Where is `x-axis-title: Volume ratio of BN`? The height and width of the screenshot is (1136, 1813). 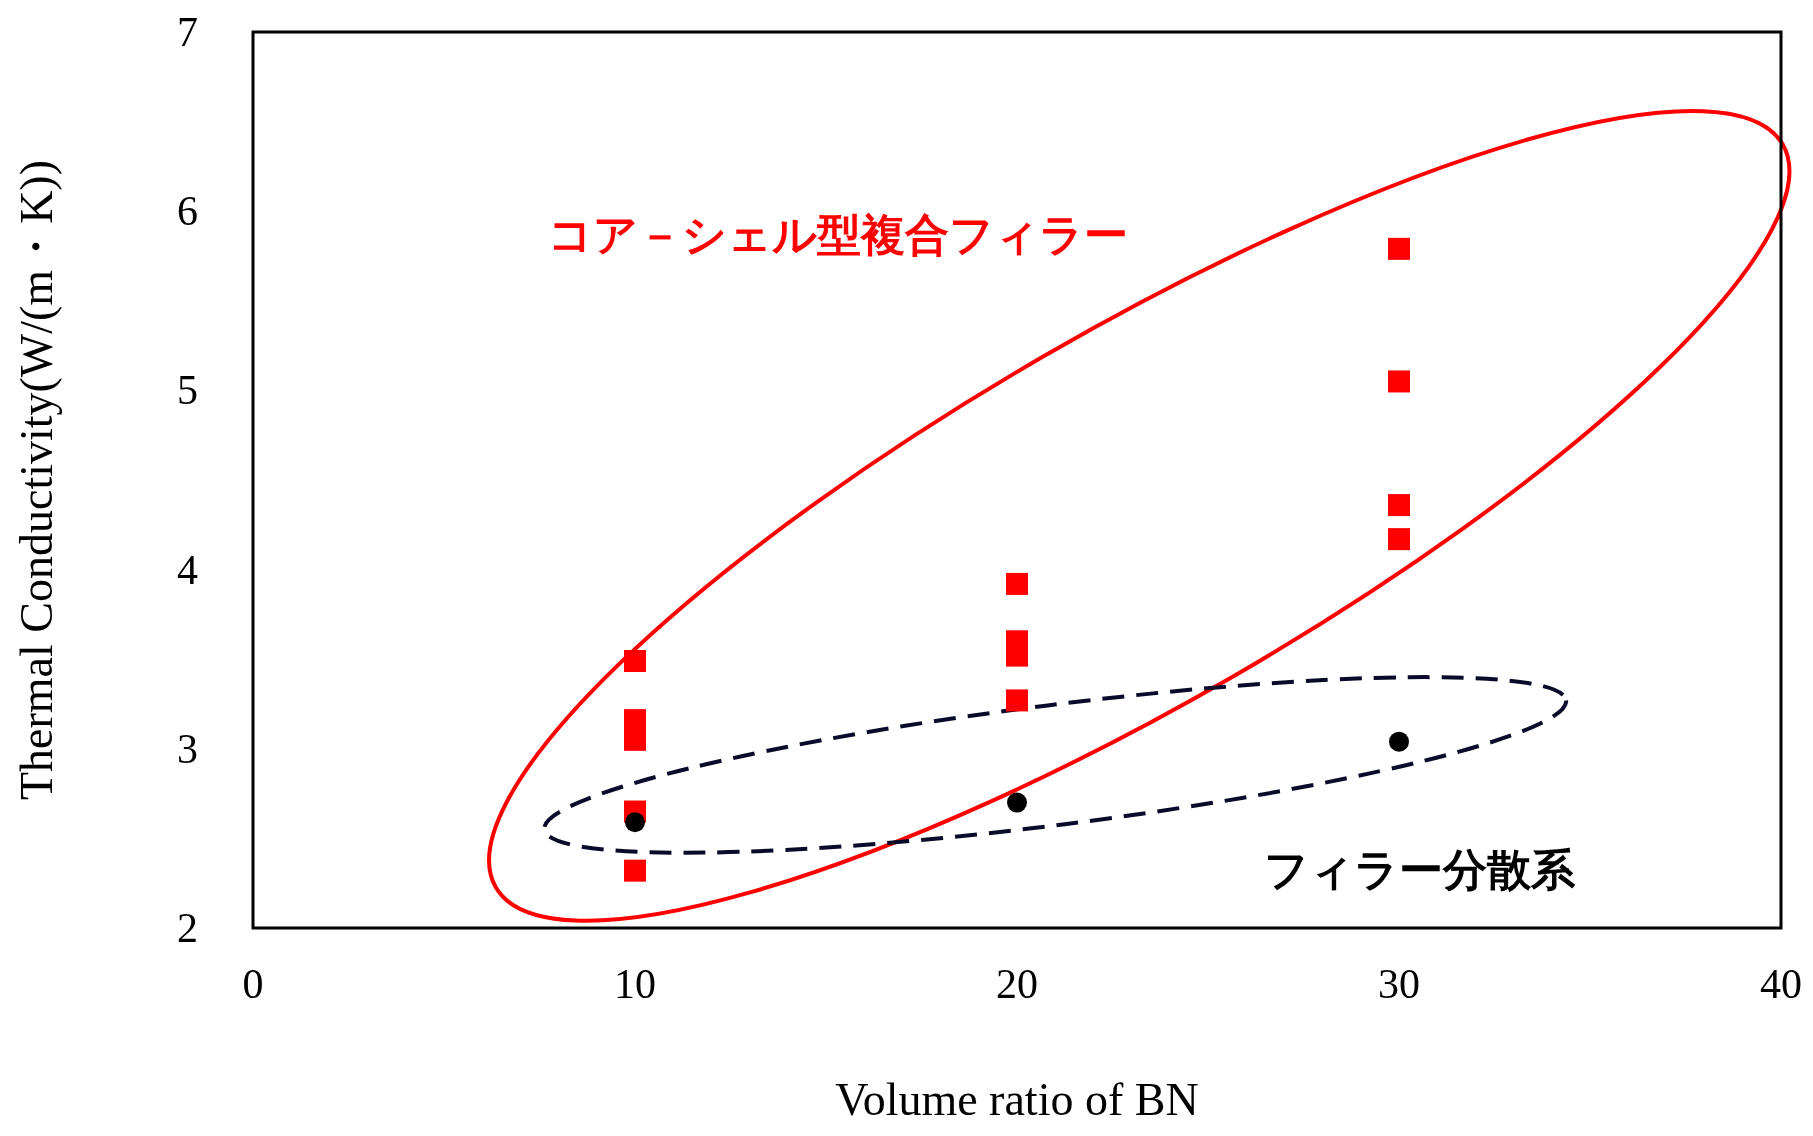
x-axis-title: Volume ratio of BN is located at coordinates (1017, 1099).